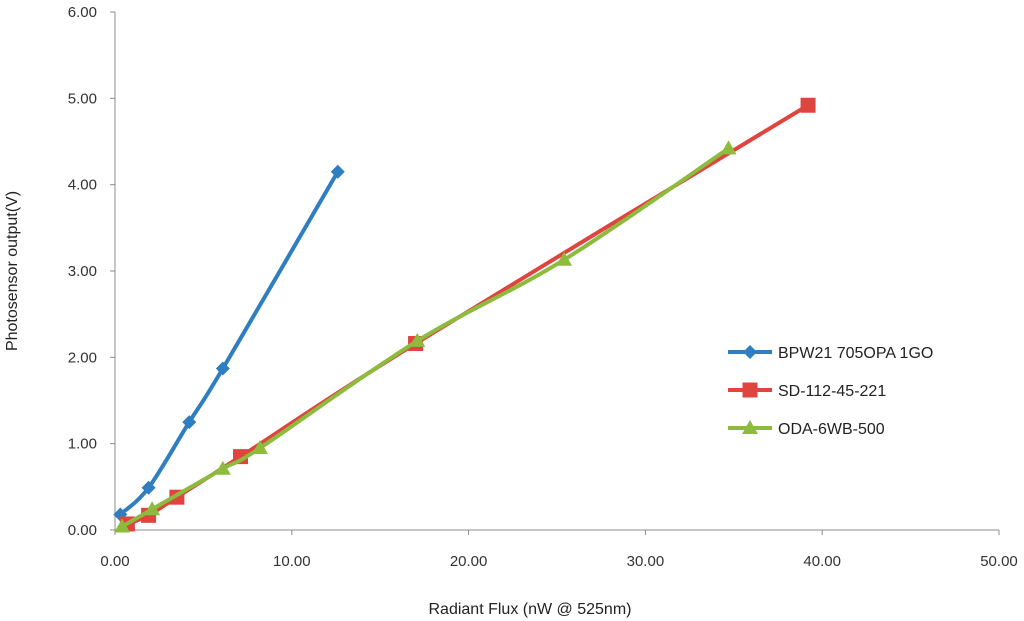  I want to click on y-tick-label: 4.00, so click(82, 185).